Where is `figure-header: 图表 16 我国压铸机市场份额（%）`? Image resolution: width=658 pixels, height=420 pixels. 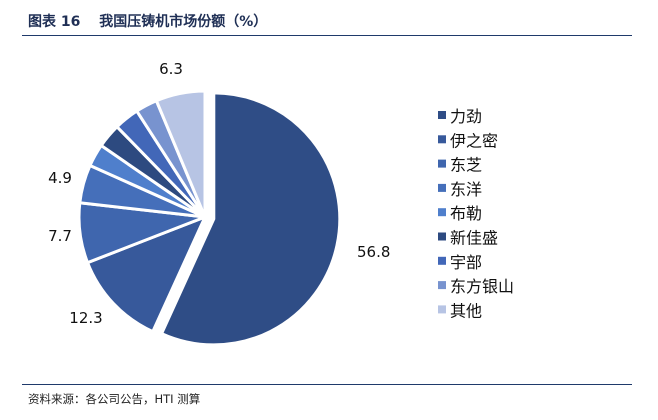
figure-header: 图表 16 我国压铸机市场份额（%） is located at coordinates (327, 21).